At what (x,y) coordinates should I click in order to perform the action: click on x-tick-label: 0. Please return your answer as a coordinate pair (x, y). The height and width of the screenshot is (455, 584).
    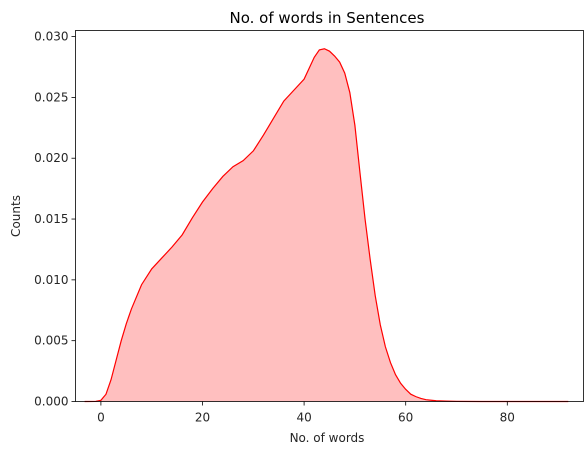
    Looking at the image, I should click on (101, 418).